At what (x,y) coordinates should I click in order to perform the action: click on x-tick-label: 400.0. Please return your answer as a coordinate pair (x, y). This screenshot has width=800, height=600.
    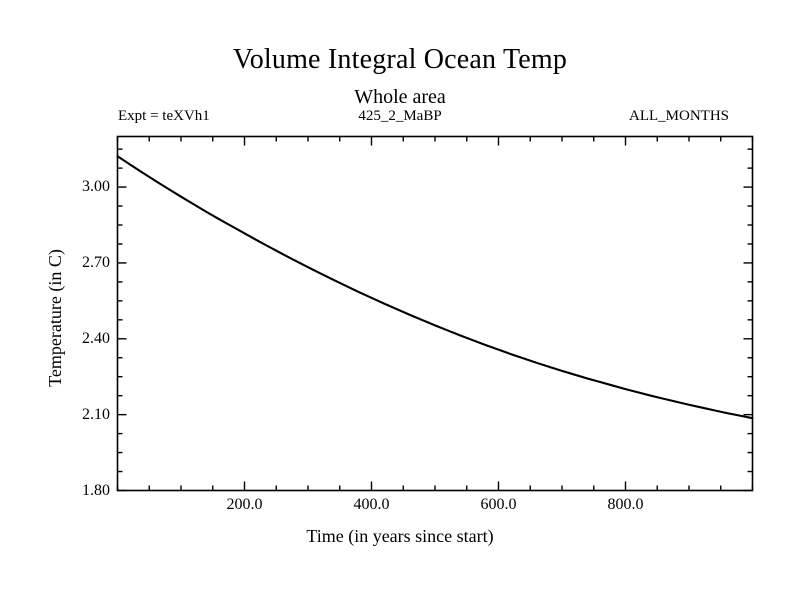
    Looking at the image, I should click on (371, 504).